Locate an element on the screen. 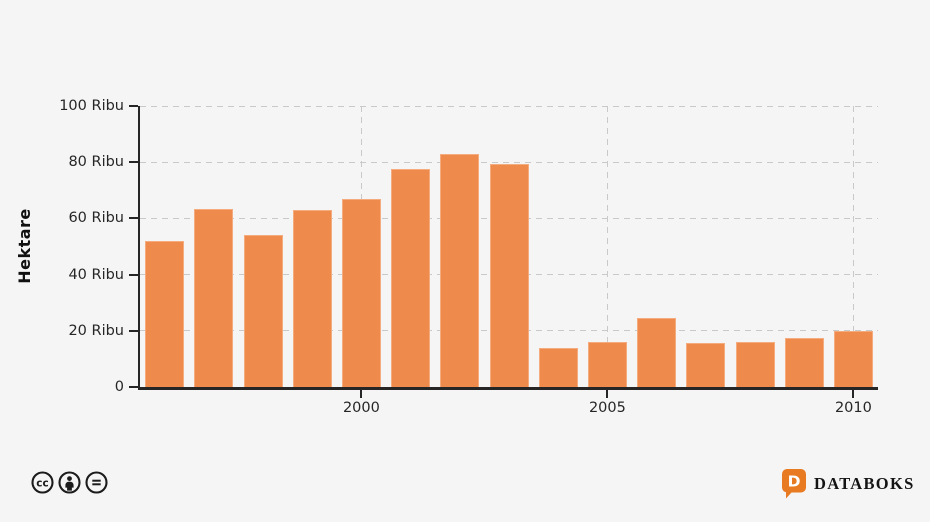 The height and width of the screenshot is (522, 930). person-head-shape is located at coordinates (69, 478).